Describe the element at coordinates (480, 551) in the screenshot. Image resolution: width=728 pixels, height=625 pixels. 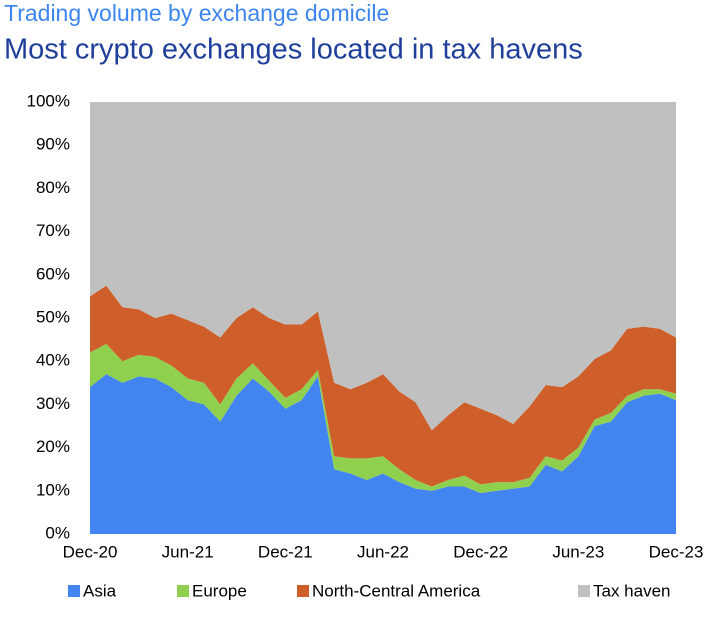
I see `x-tick-label: Dec-22` at that location.